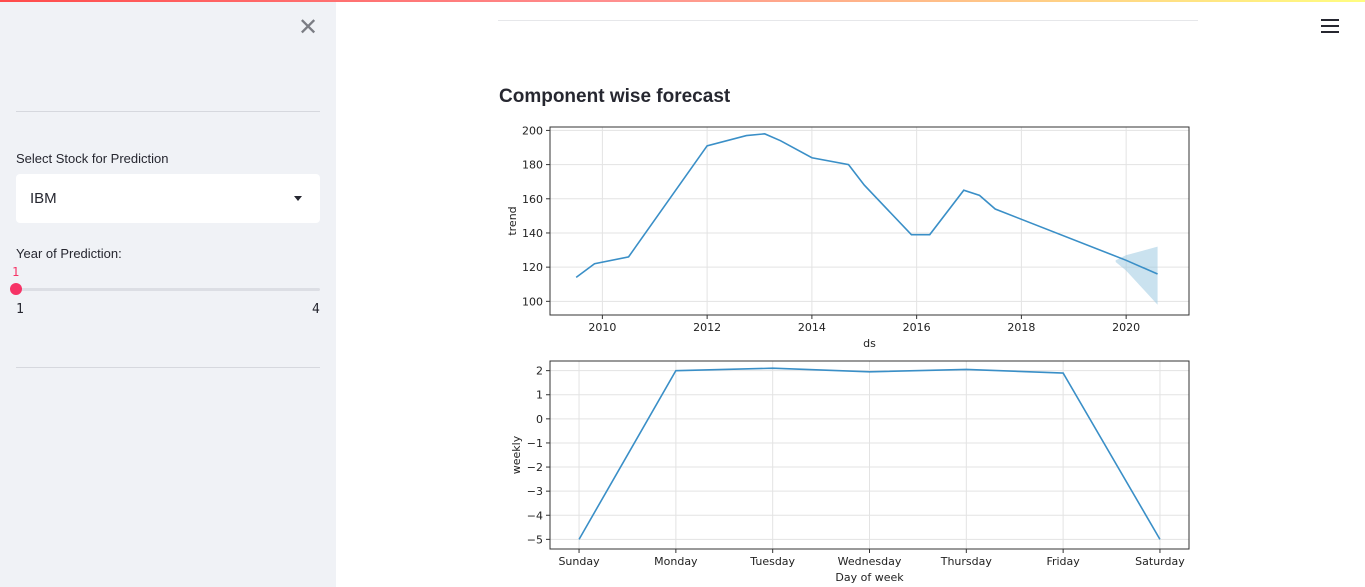 This screenshot has width=1365, height=587. I want to click on weekly-line, so click(869, 453).